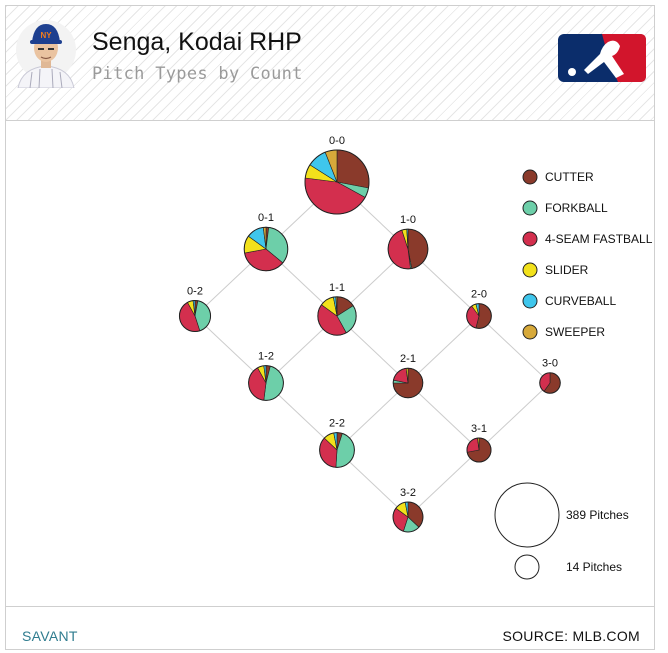  Describe the element at coordinates (569, 177) in the screenshot. I see `legend-label: CUTTER` at that location.